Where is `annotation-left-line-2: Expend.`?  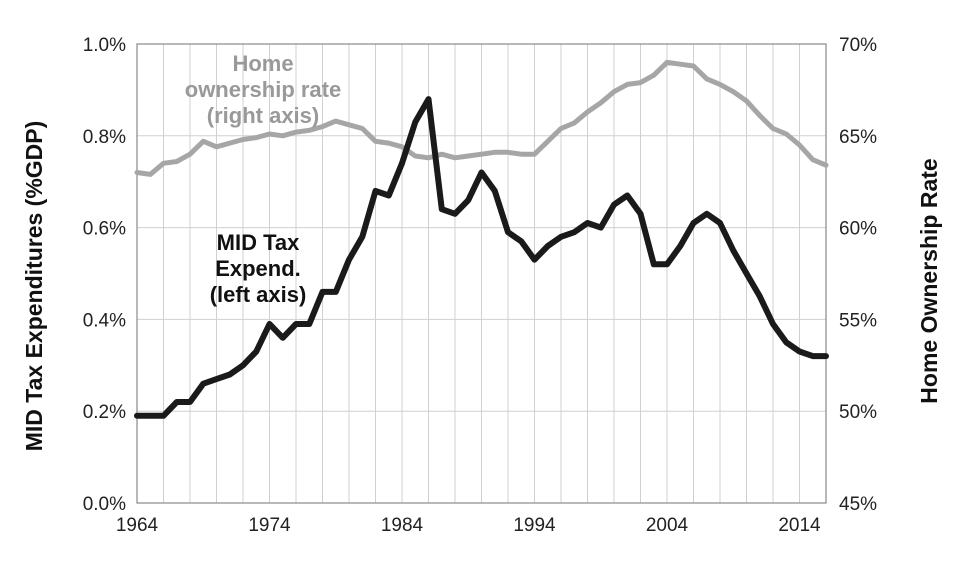
annotation-left-line-2: Expend. is located at coordinates (258, 268).